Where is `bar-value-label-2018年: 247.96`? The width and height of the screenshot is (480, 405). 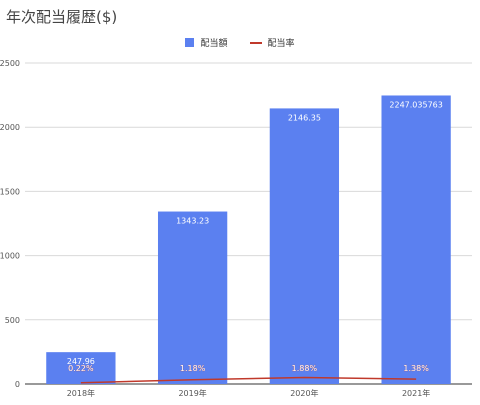
bar-value-label-2018年: 247.96 is located at coordinates (81, 361).